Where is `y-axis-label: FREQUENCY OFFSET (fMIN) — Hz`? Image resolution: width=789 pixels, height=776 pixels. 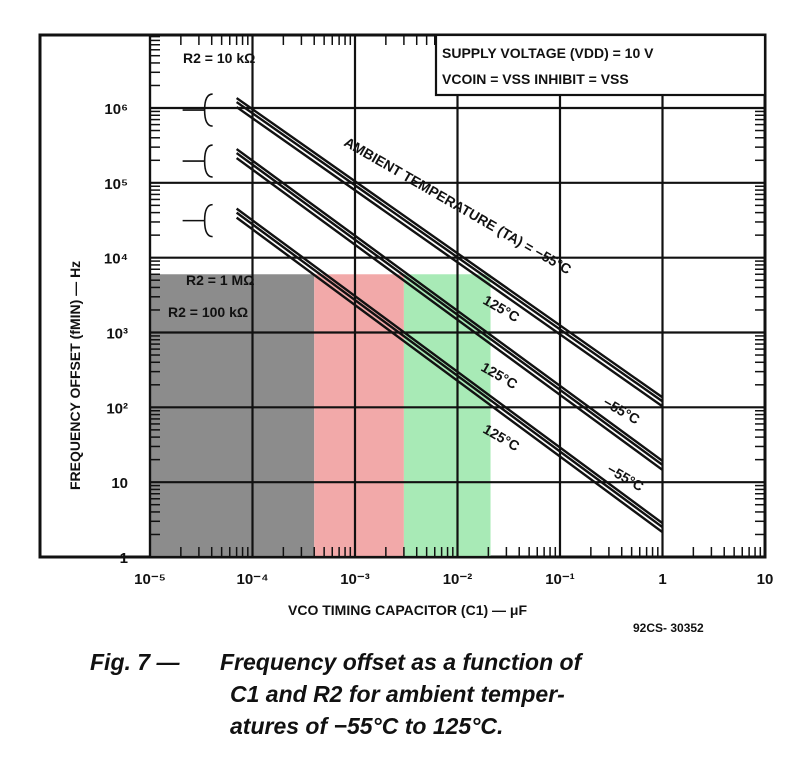 y-axis-label: FREQUENCY OFFSET (fMIN) — Hz is located at coordinates (75, 375).